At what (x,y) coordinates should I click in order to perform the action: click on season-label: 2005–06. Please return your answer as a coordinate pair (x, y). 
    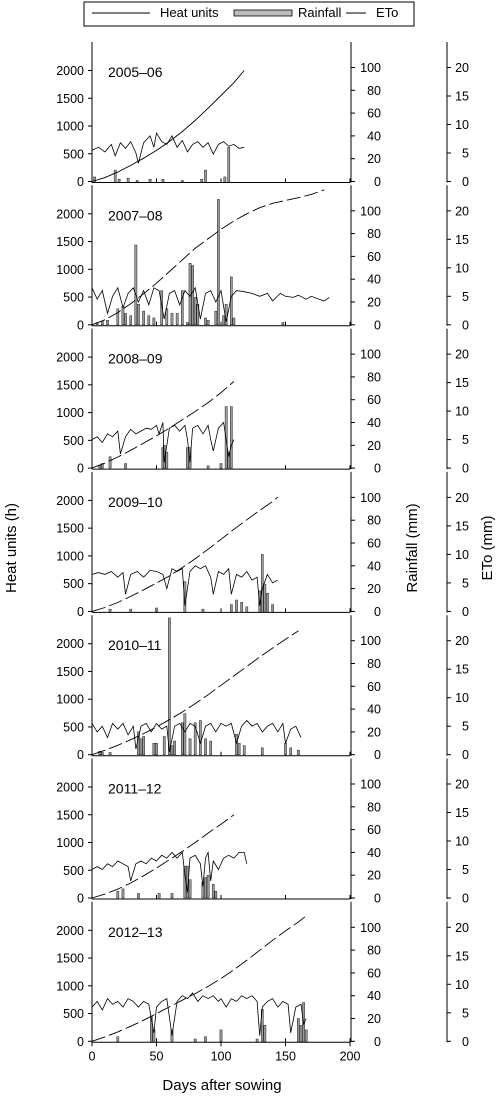
    Looking at the image, I should click on (135, 72).